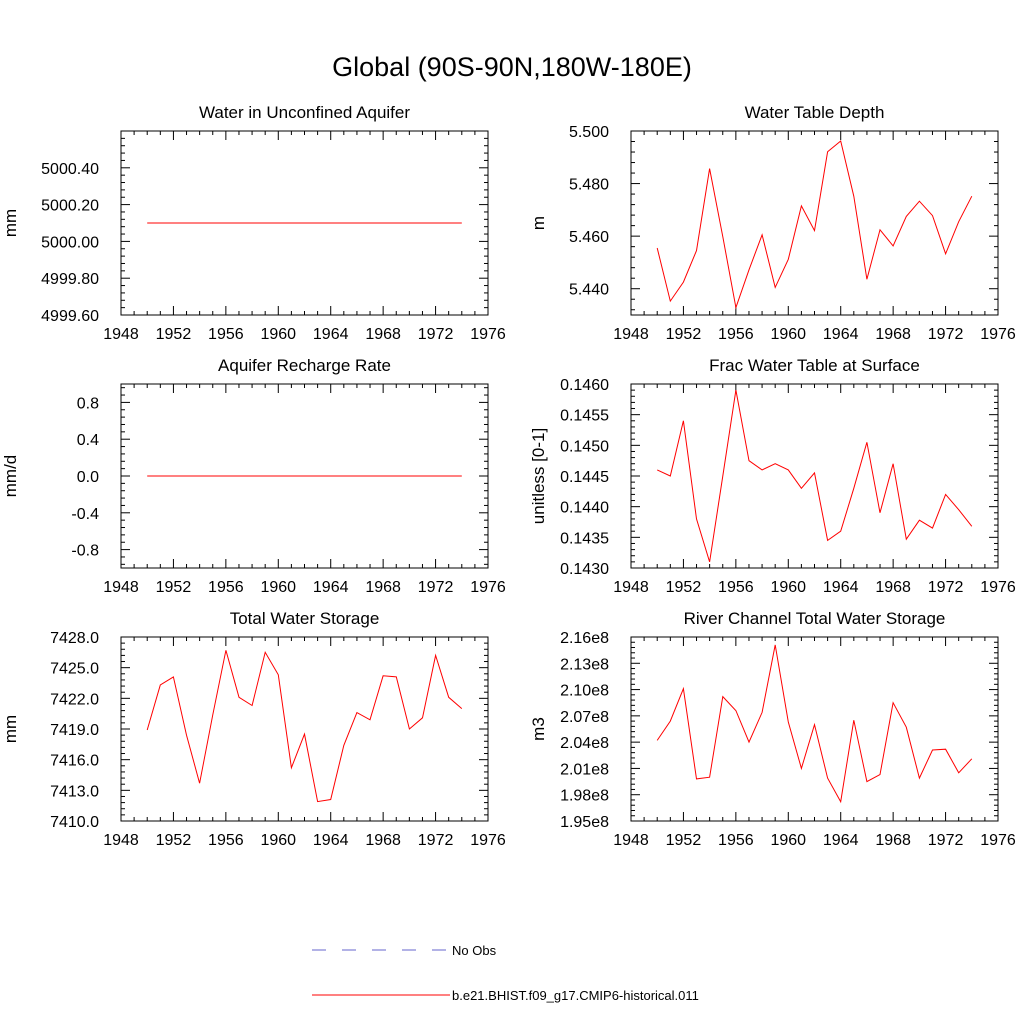  Describe the element at coordinates (584, 743) in the screenshot. I see `y-tick-label: 2.04e8` at that location.